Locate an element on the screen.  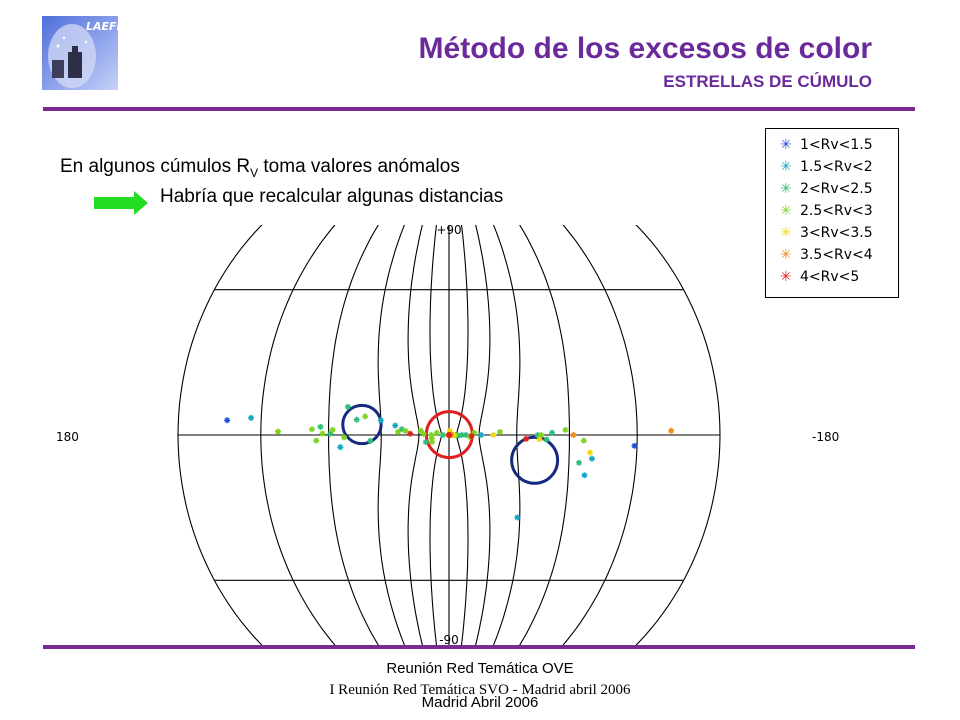
legend-label: 2.5<Rv<3 is located at coordinates (836, 211).